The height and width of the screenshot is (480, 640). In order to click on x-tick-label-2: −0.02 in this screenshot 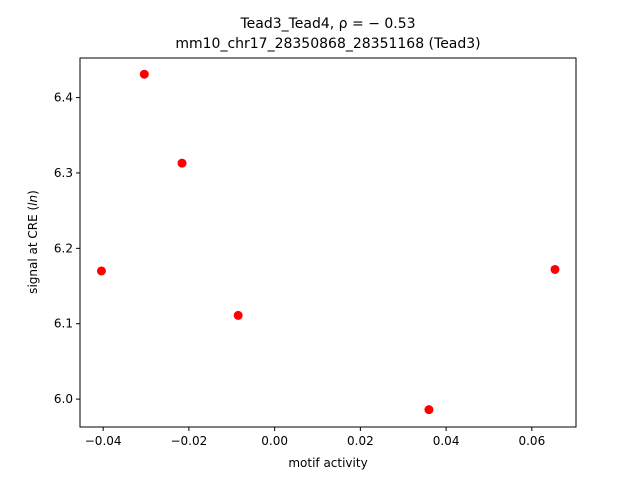, I will do `click(188, 441)`.